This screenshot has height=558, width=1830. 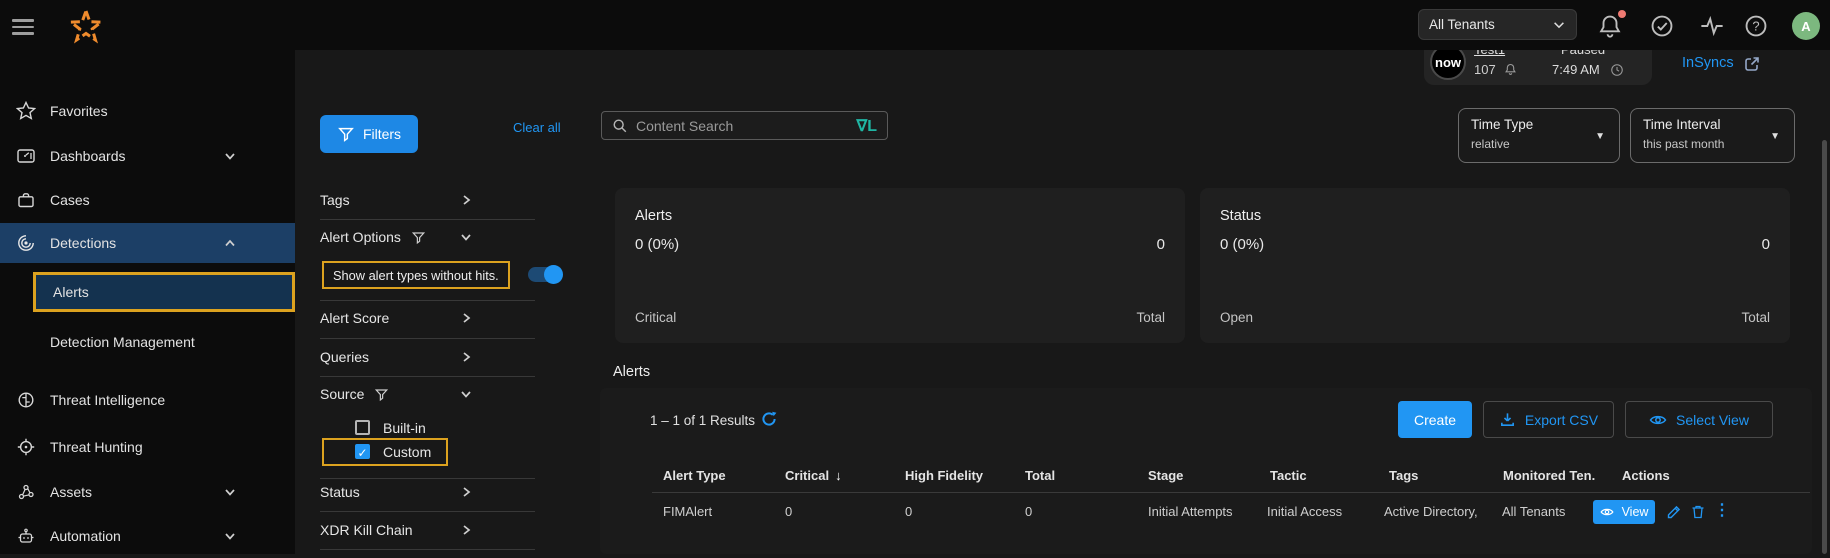 I want to click on sidebar-item-automation: Automation, so click(x=147, y=536).